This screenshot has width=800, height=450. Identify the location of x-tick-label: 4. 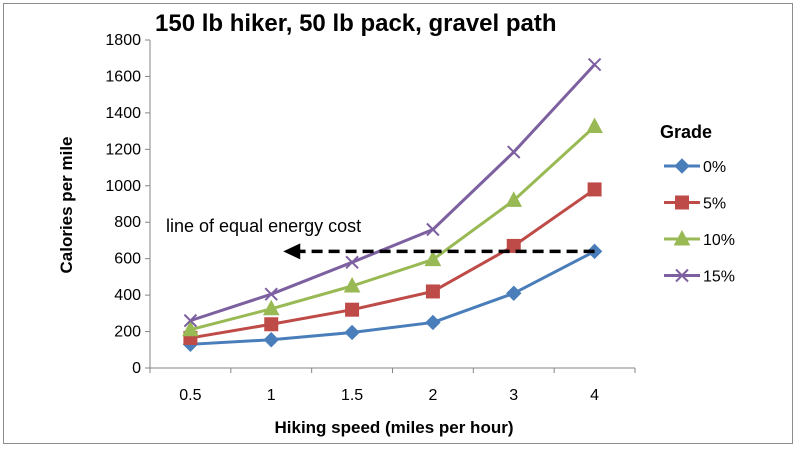
(594, 395).